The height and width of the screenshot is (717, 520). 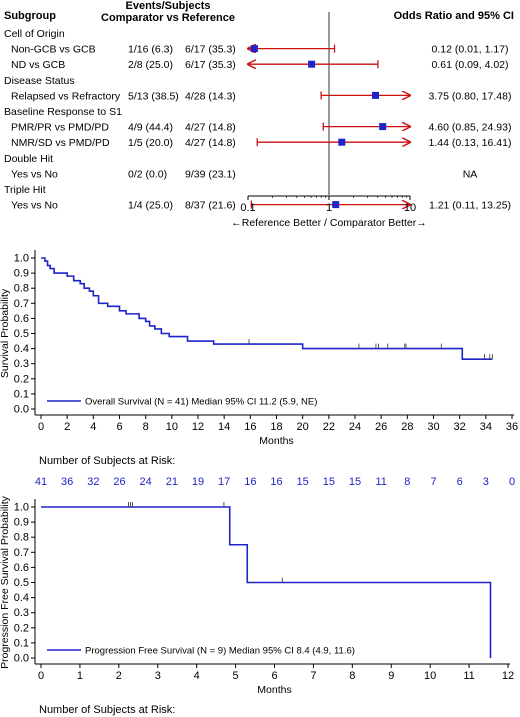 What do you see at coordinates (34, 34) in the screenshot?
I see `subgroup-category: Cell of Origin` at bounding box center [34, 34].